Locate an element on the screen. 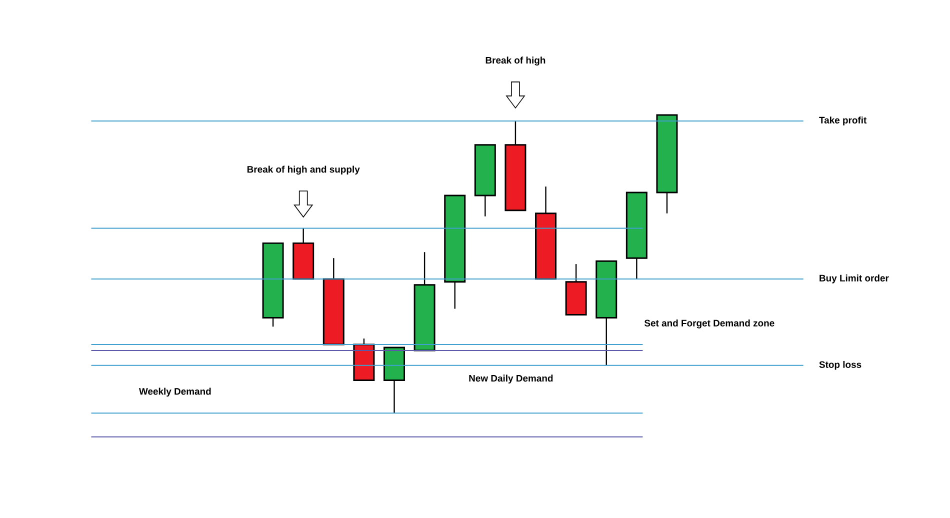 The width and height of the screenshot is (950, 518). annotation: Break of high and supply is located at coordinates (303, 170).